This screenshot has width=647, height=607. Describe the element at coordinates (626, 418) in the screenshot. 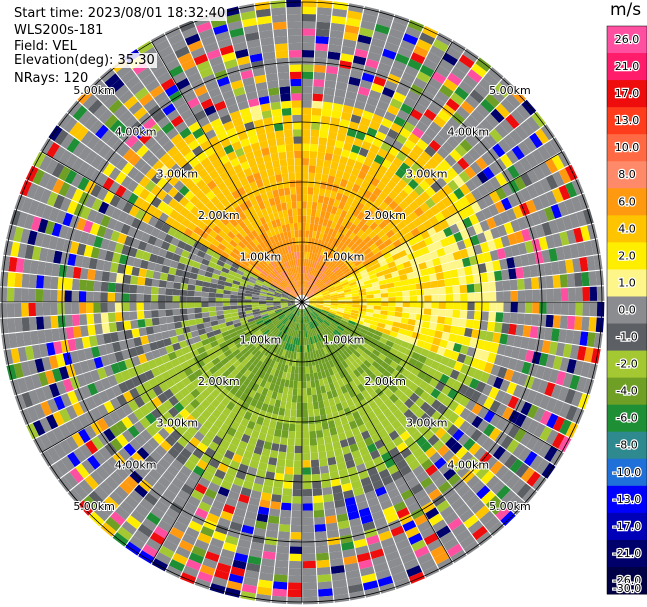

I see `colorbar-tick-label: -6.0` at that location.